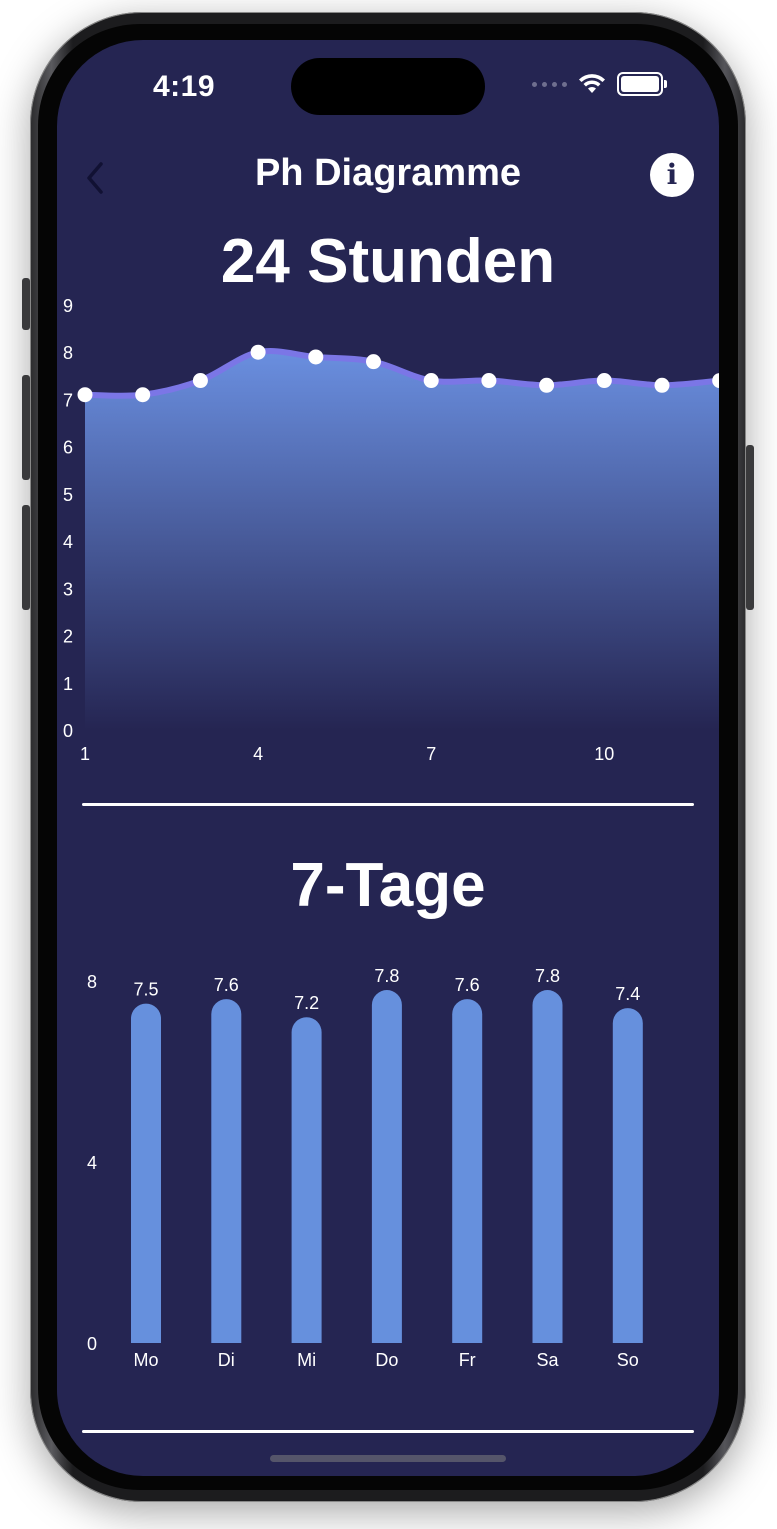 The width and height of the screenshot is (777, 1529). Describe the element at coordinates (26, 557) in the screenshot. I see `volume-down-button` at that location.